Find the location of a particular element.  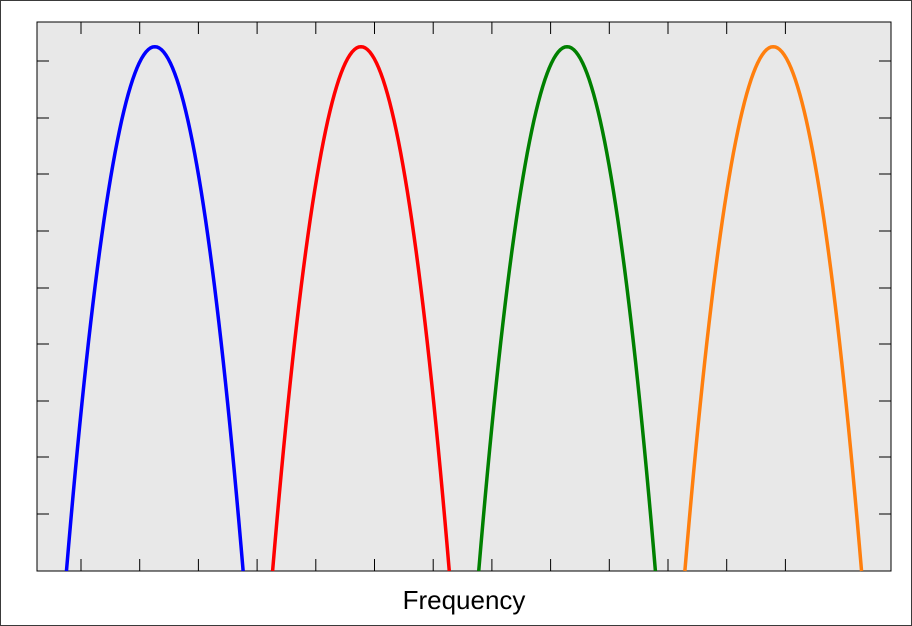

x-axis-label: Frequency is located at coordinates (464, 600).